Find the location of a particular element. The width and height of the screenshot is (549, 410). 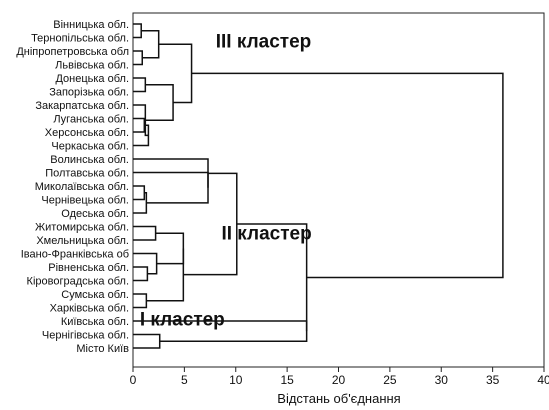

x-tick-label: 10 is located at coordinates (236, 380).